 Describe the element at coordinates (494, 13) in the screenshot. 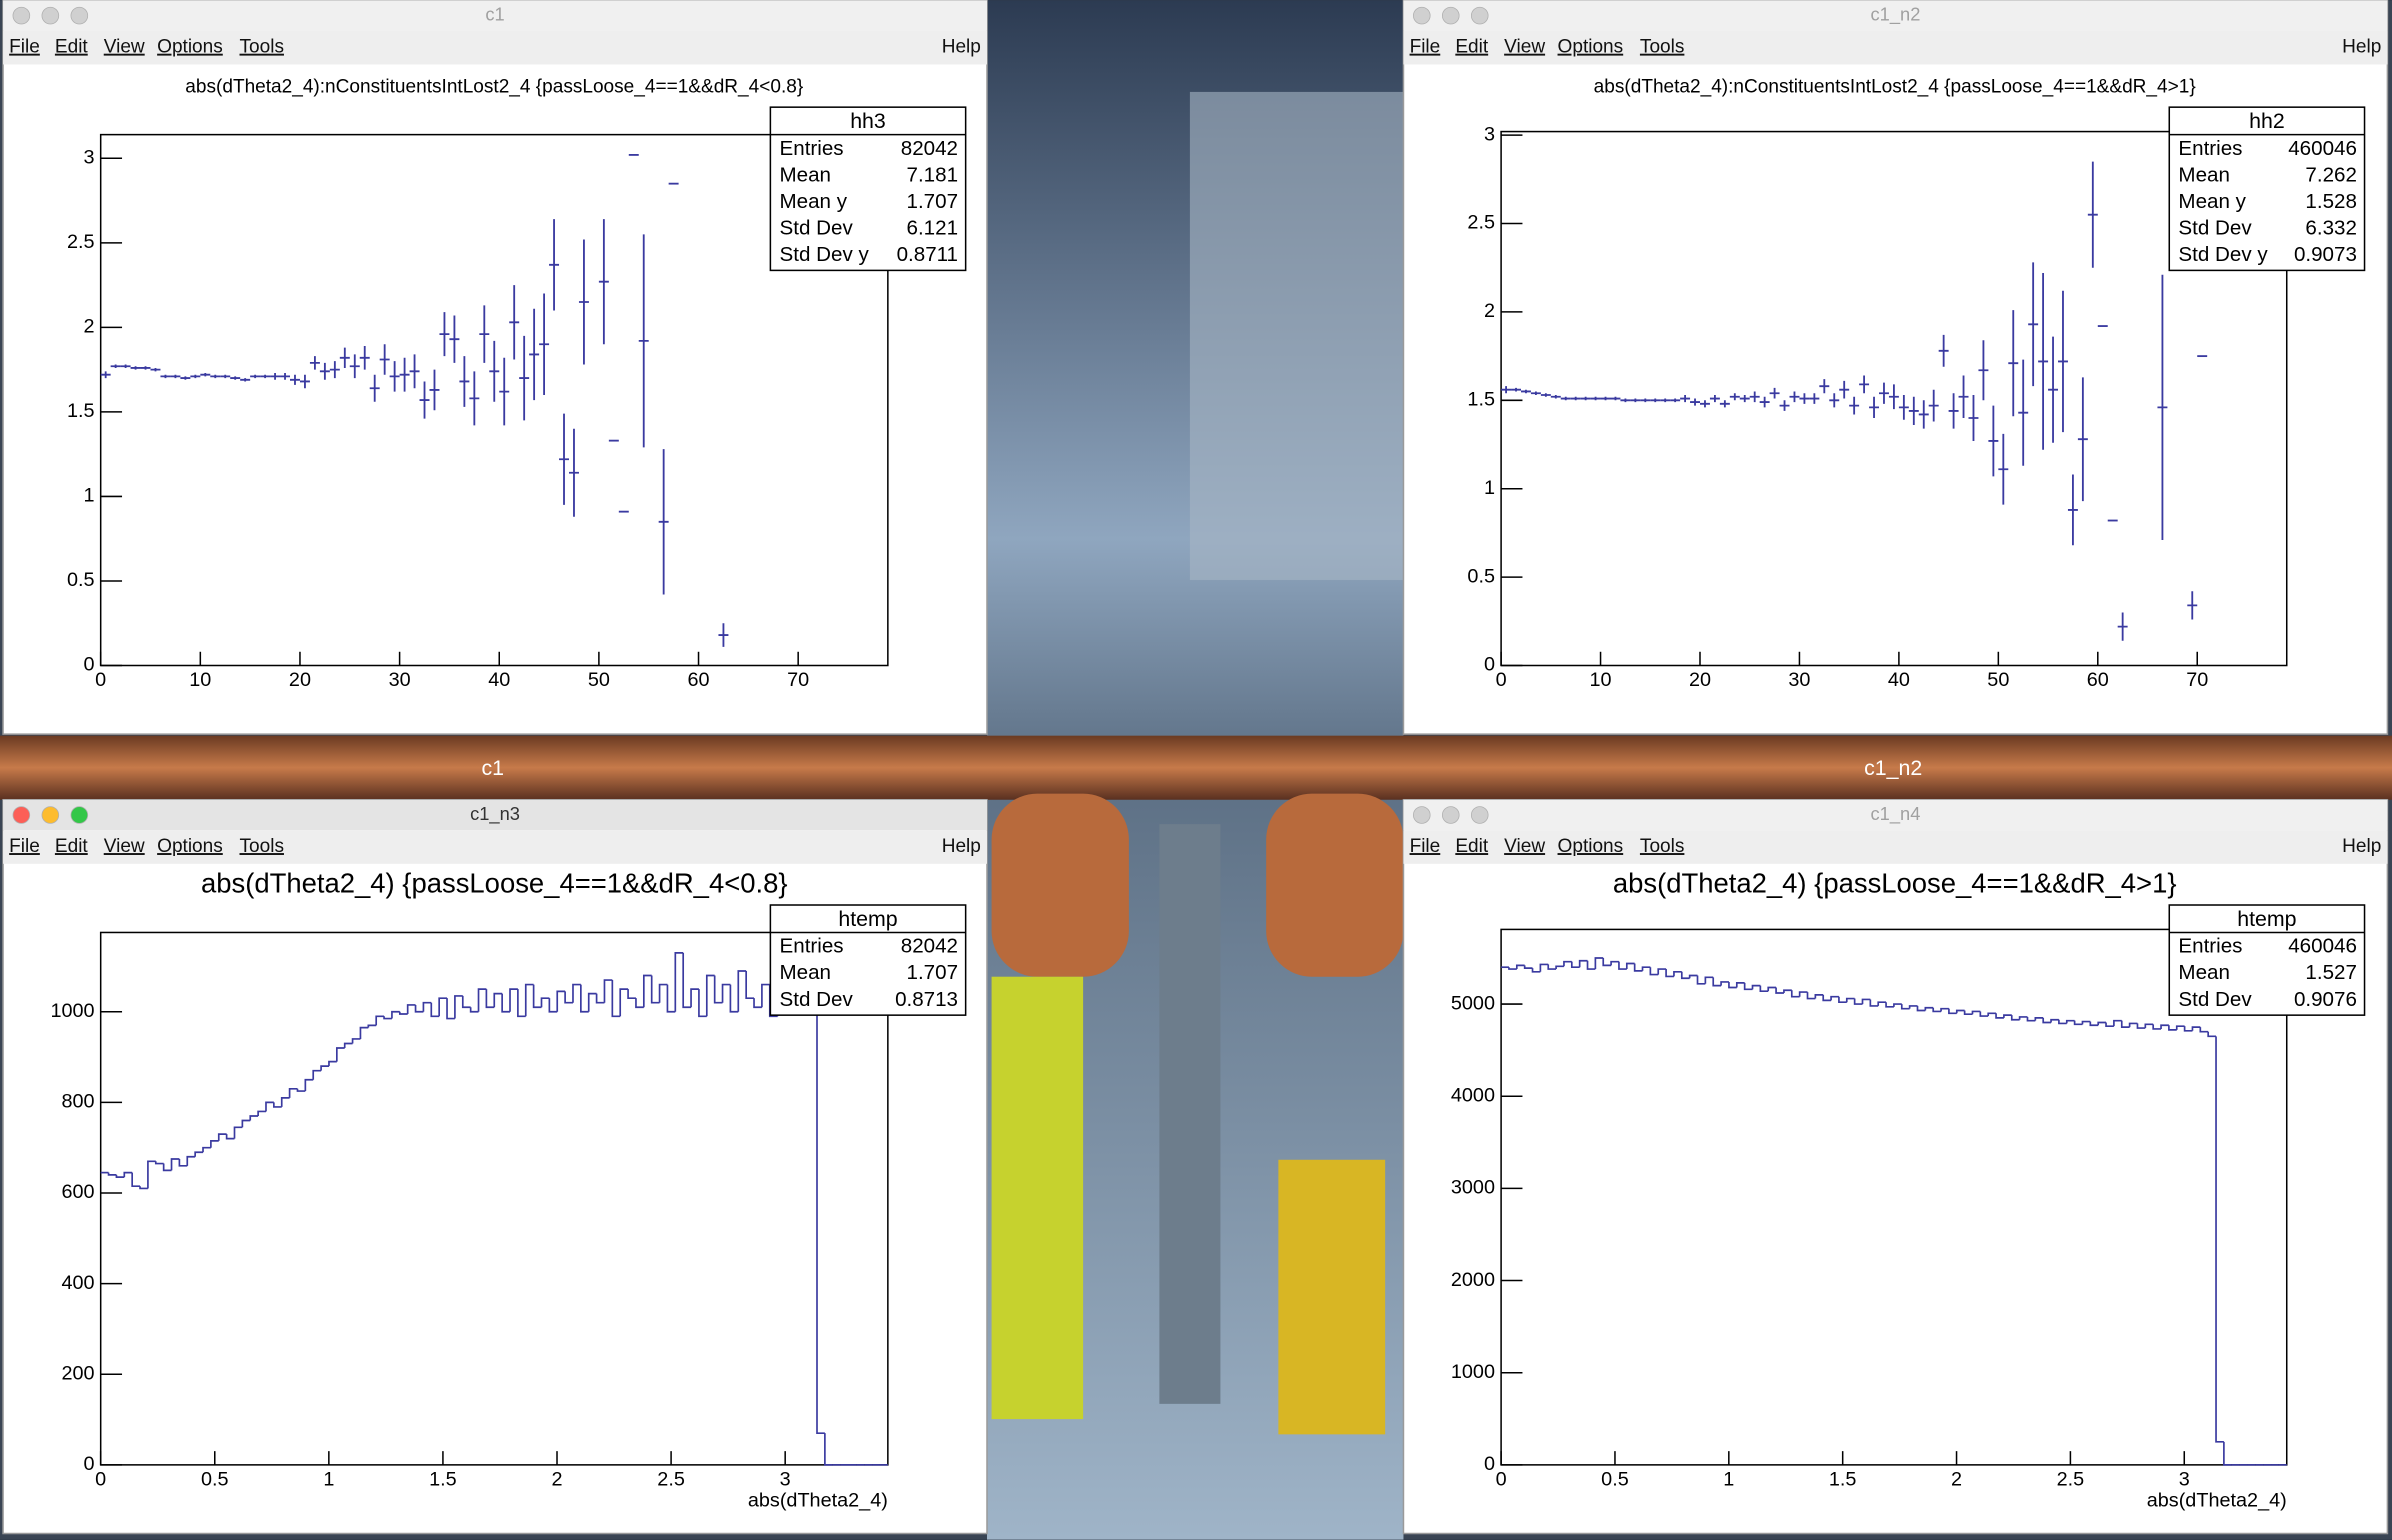

I see `window-title: c1` at that location.